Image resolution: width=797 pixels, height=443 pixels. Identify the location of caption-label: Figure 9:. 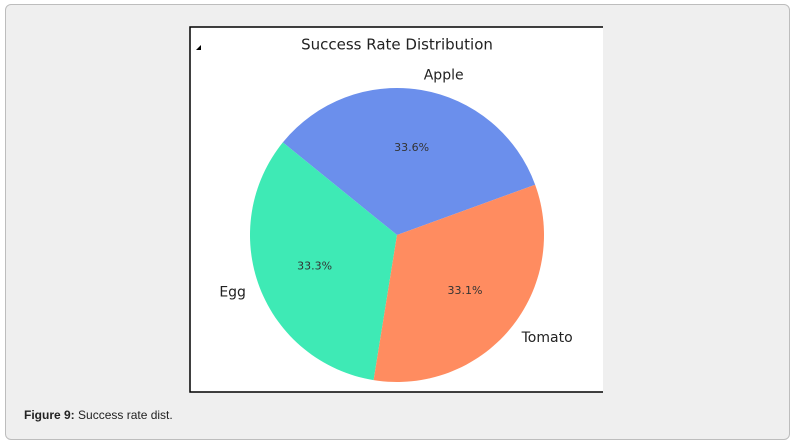
(49, 415).